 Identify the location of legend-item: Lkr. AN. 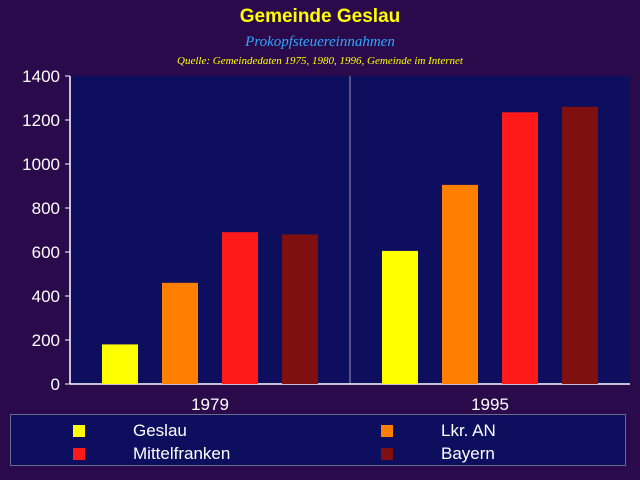
(438, 431).